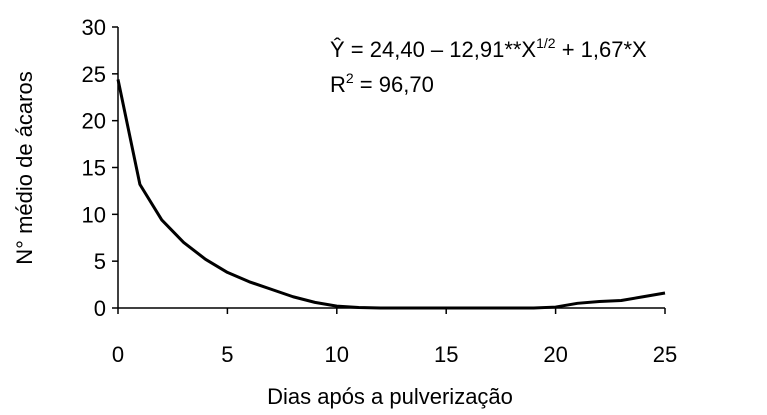  I want to click on x-tick-label: 20, so click(555, 354).